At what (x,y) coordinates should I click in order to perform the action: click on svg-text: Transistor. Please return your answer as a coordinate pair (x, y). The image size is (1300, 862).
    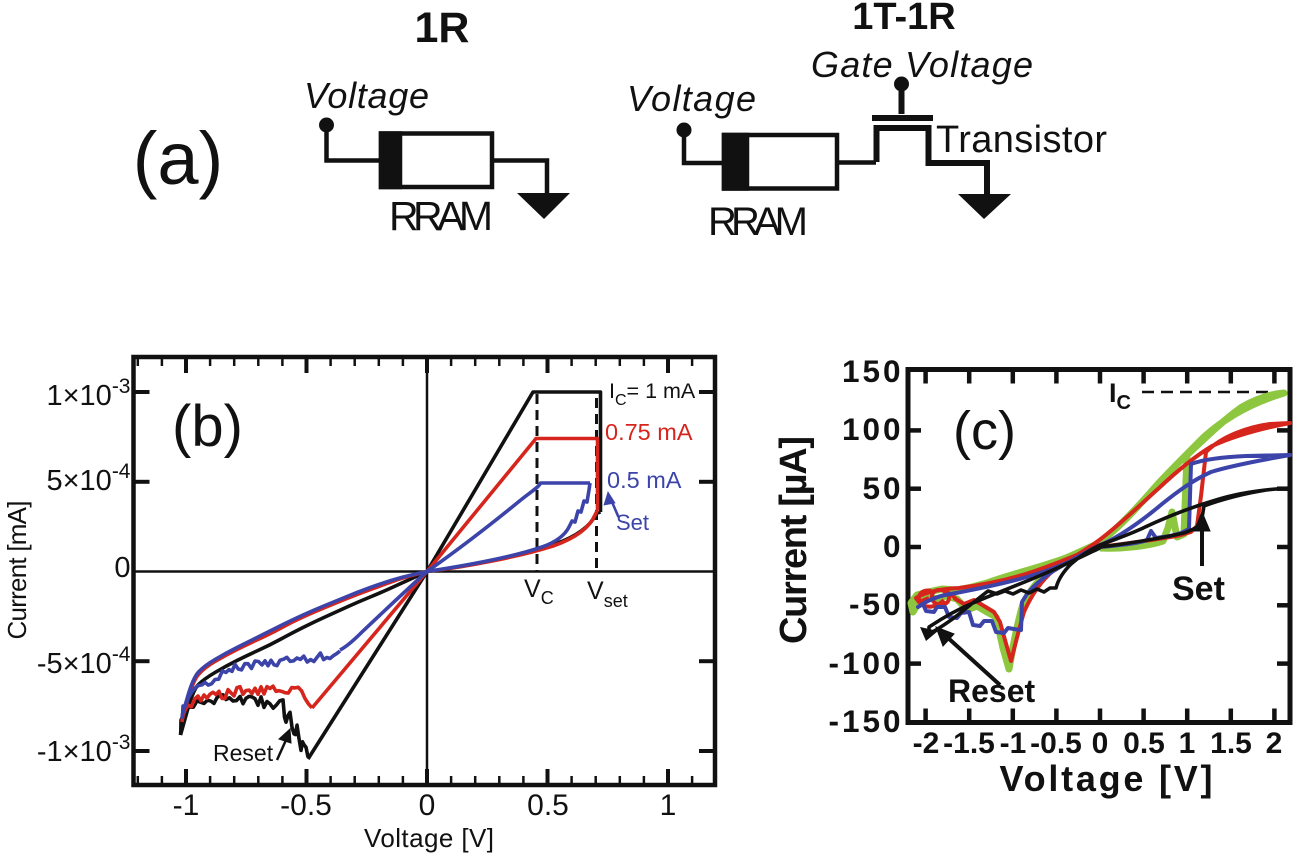
    Looking at the image, I should click on (1021, 140).